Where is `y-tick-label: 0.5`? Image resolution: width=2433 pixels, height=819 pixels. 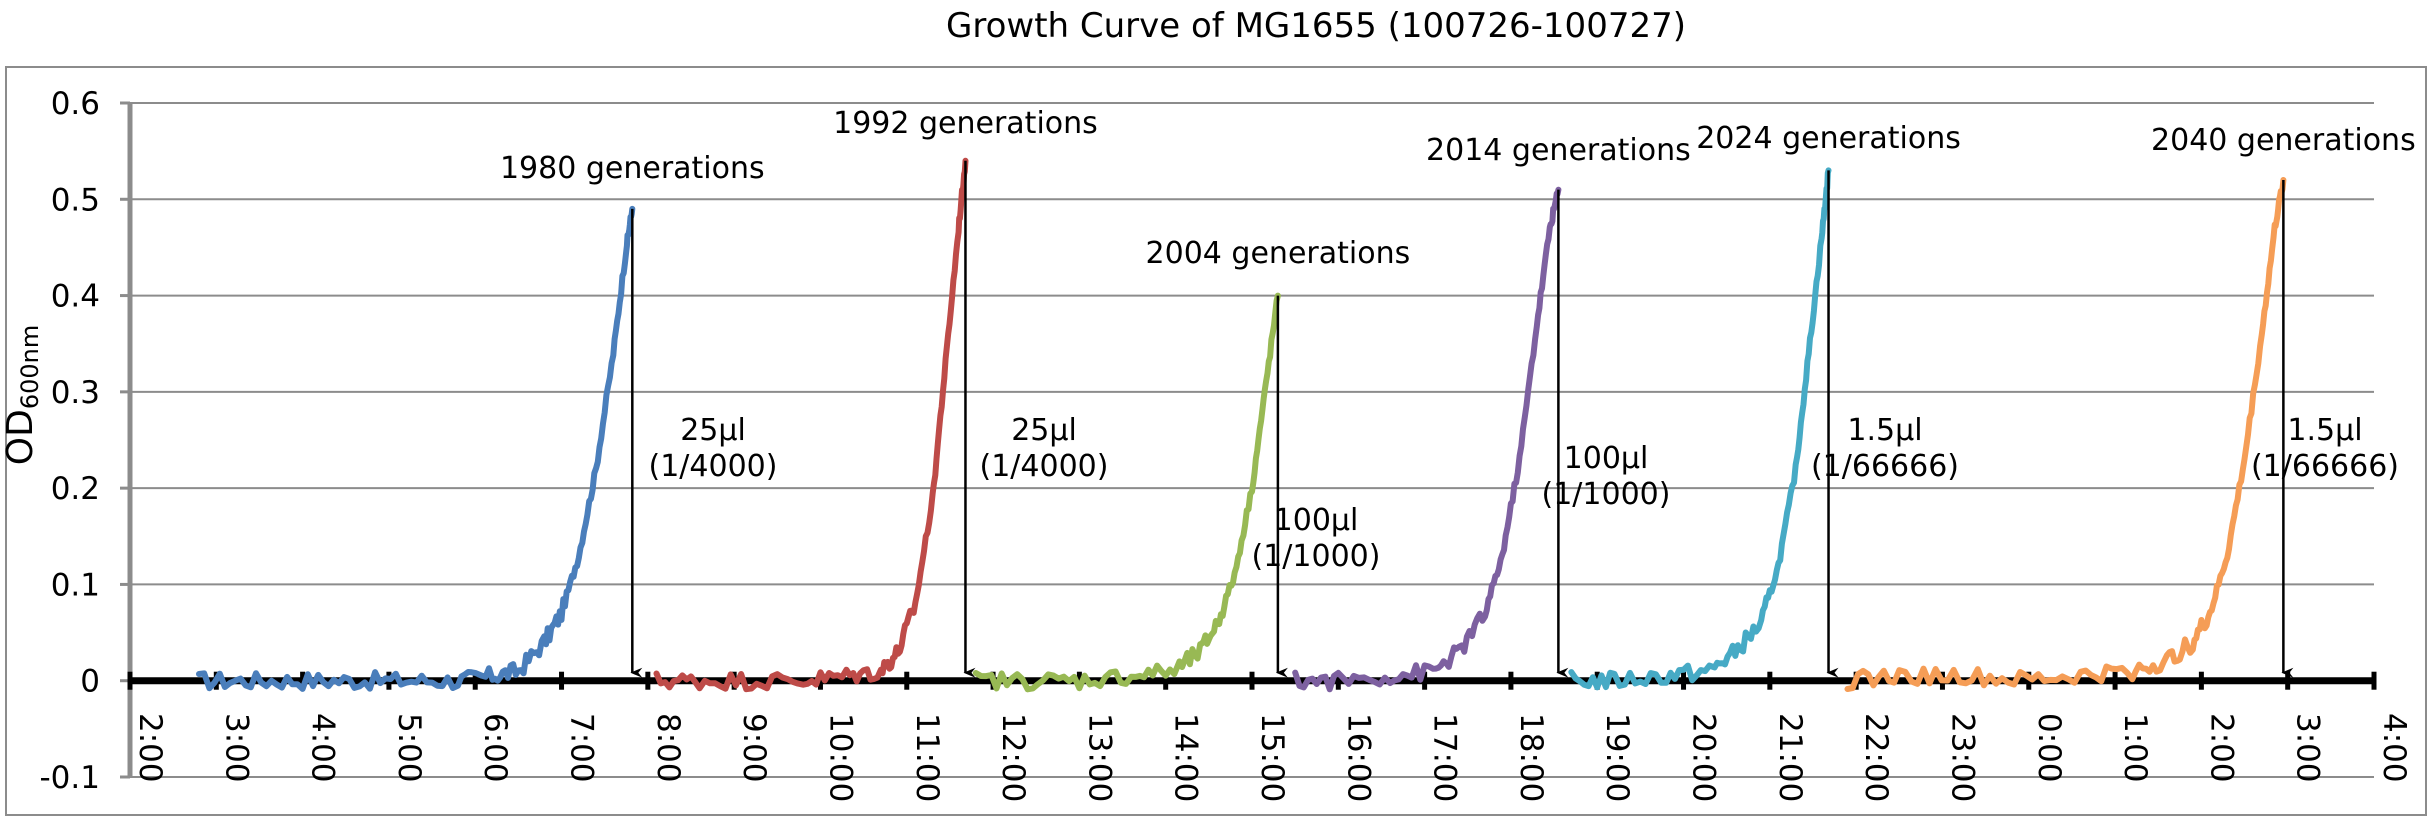
y-tick-label: 0.5 is located at coordinates (75, 200).